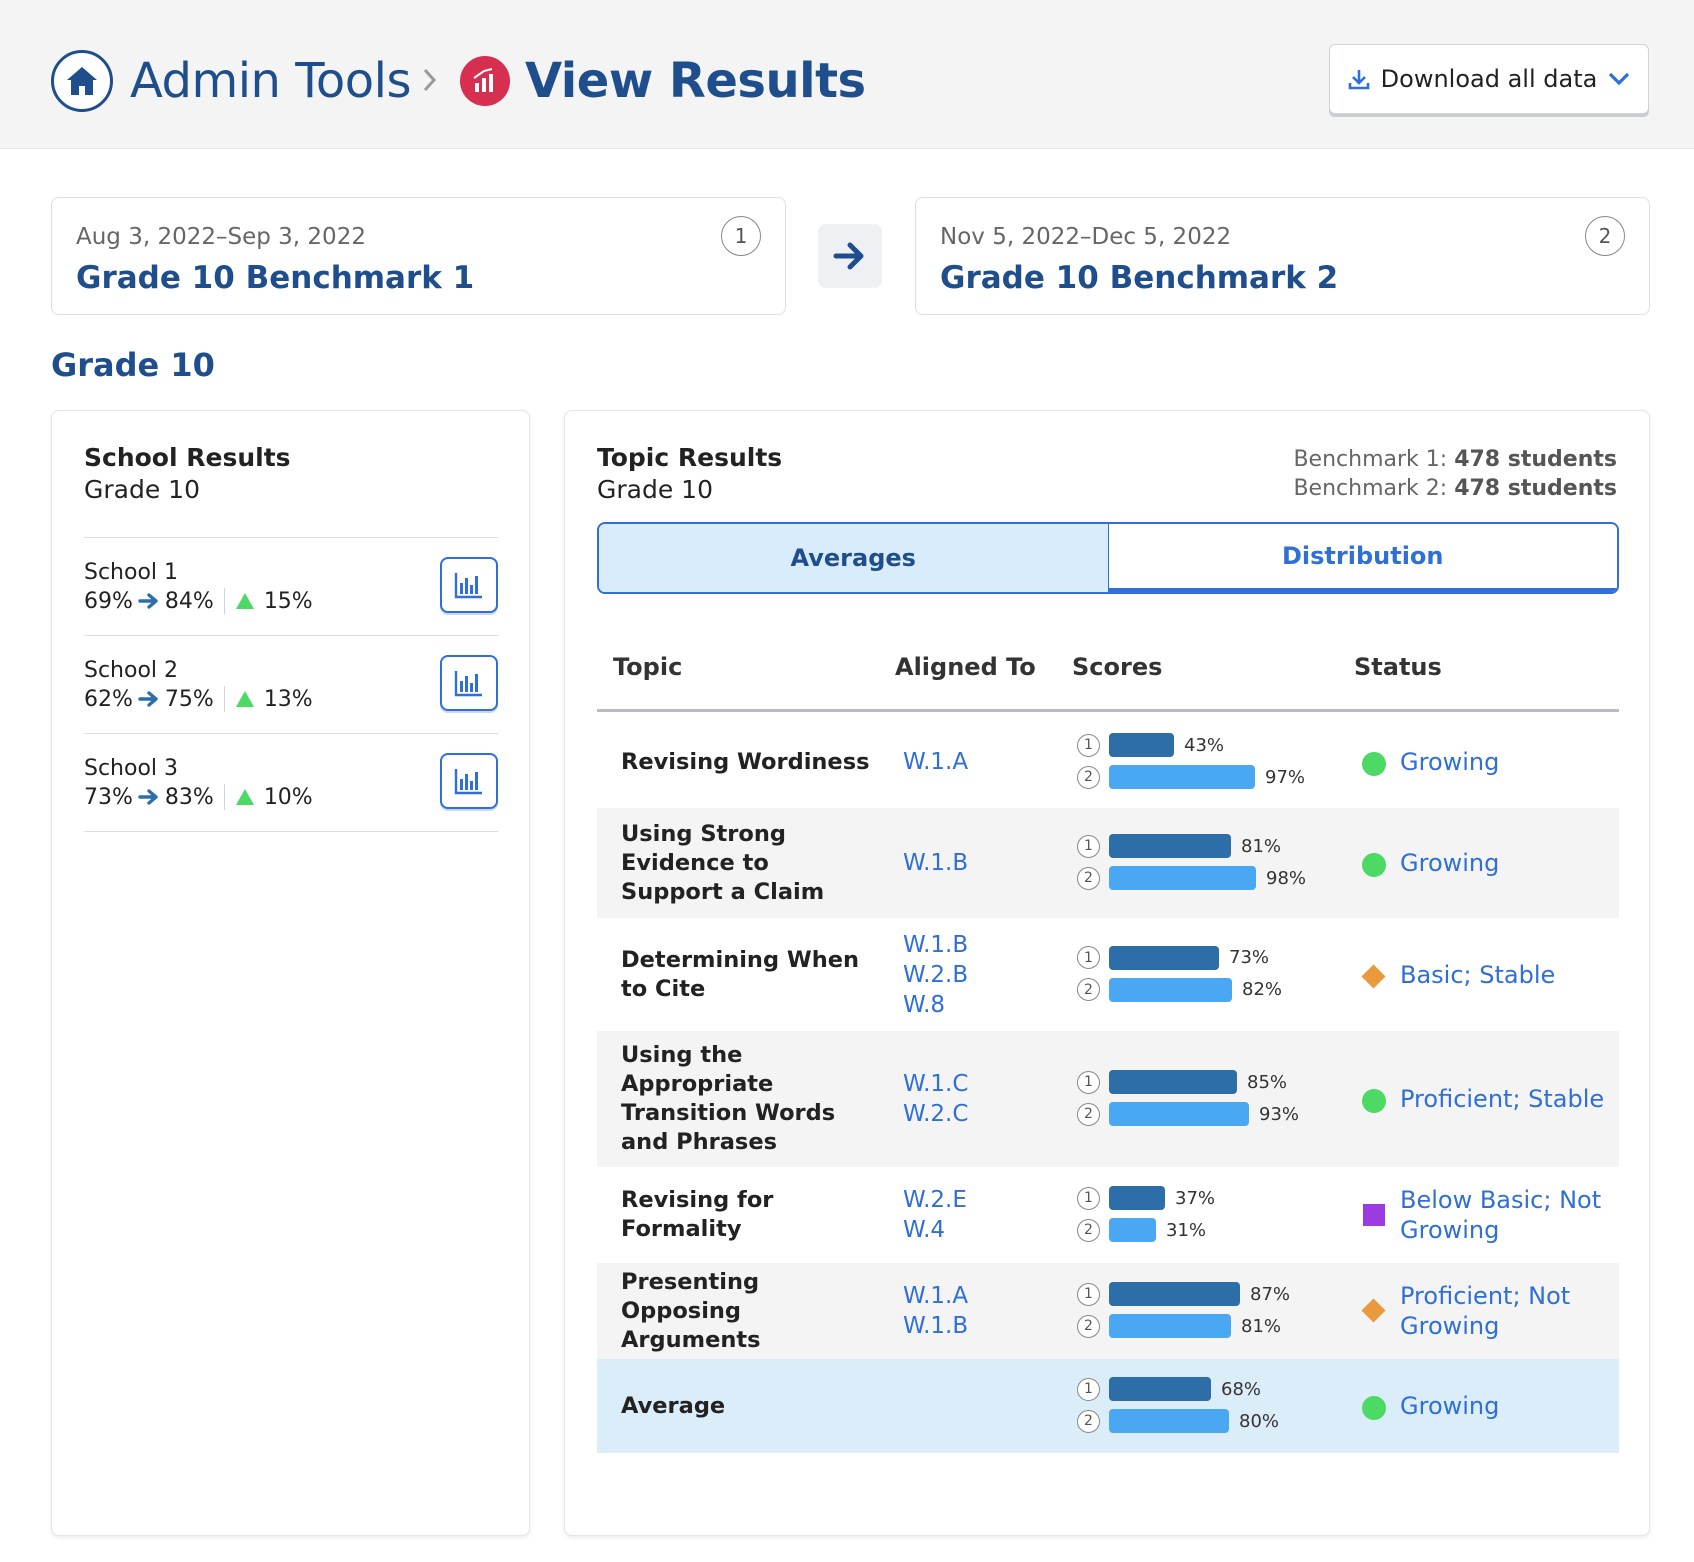 This screenshot has width=1694, height=1562. What do you see at coordinates (1267, 1082) in the screenshot?
I see `score-percent: 85%` at bounding box center [1267, 1082].